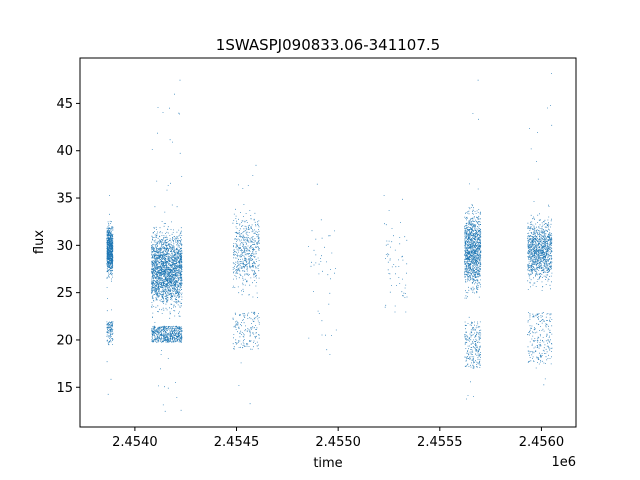  What do you see at coordinates (328, 45) in the screenshot?
I see `chart-title: 1SWASPJ090833.06-341107.5` at bounding box center [328, 45].